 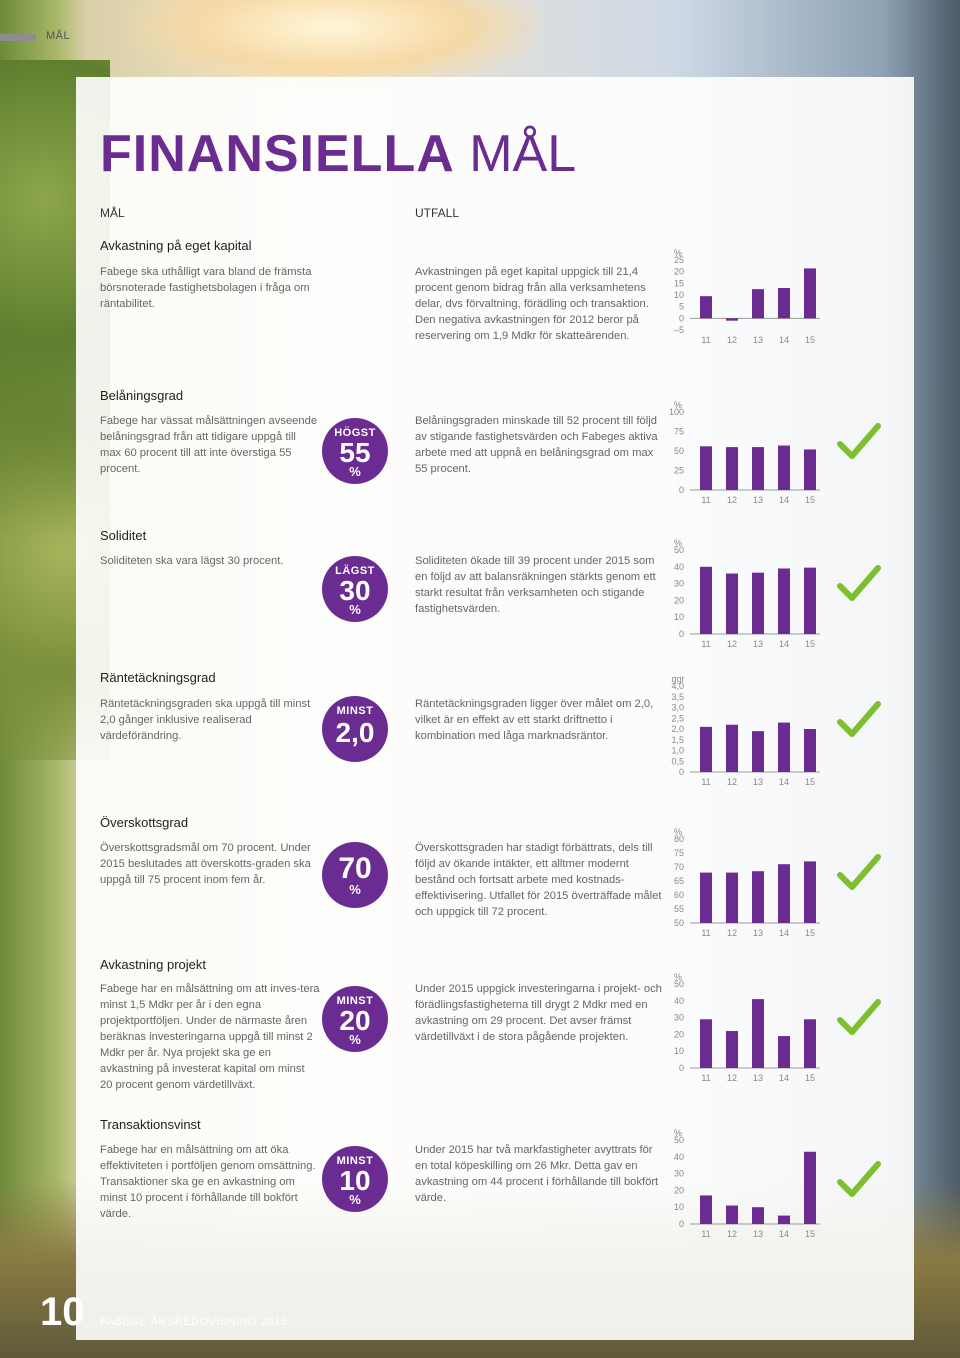 I want to click on target-badge: 70%, so click(x=355, y=875).